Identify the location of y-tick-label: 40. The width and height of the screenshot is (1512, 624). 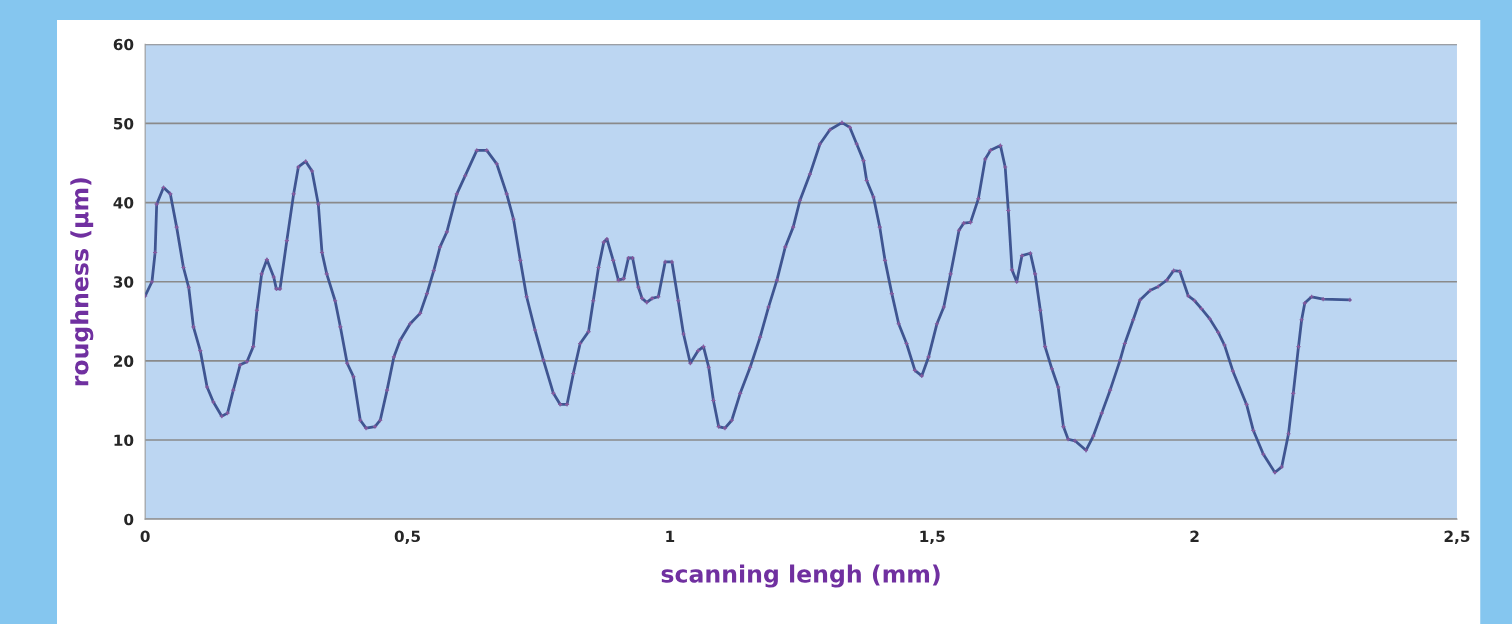
(123, 203).